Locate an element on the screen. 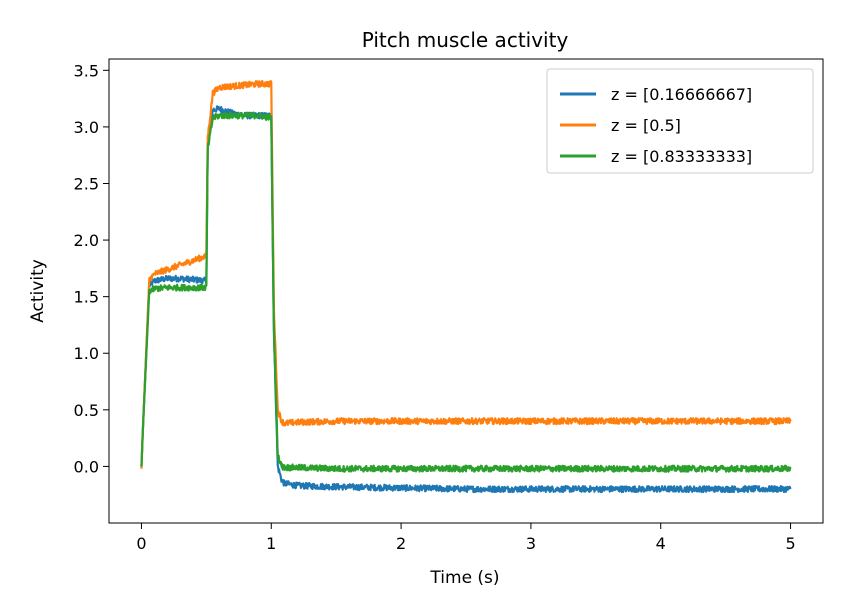 The height and width of the screenshot is (608, 864). y-tick-label: 0.0 is located at coordinates (86, 466).